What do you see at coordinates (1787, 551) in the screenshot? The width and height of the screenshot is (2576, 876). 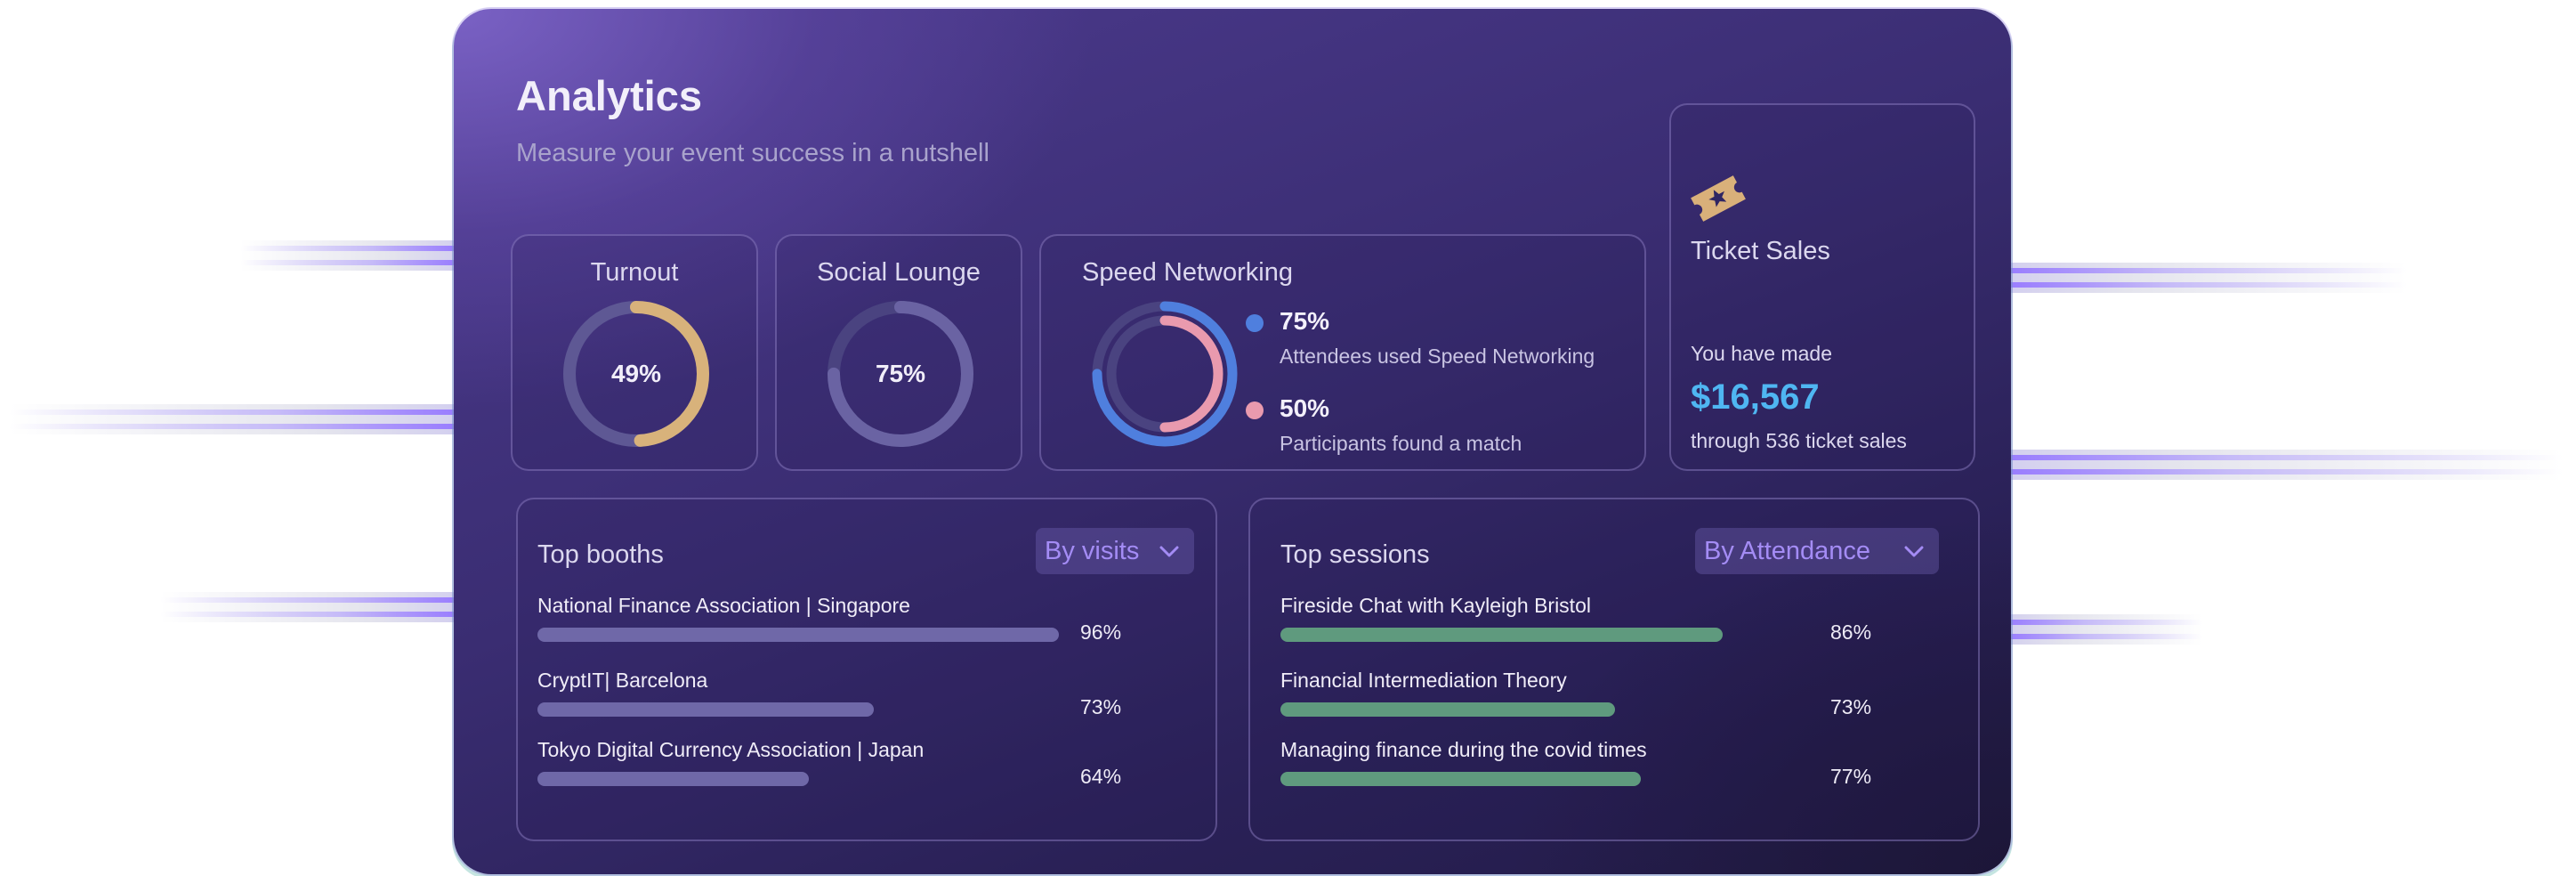 I see `sessions-sort-selected: By Attendance` at bounding box center [1787, 551].